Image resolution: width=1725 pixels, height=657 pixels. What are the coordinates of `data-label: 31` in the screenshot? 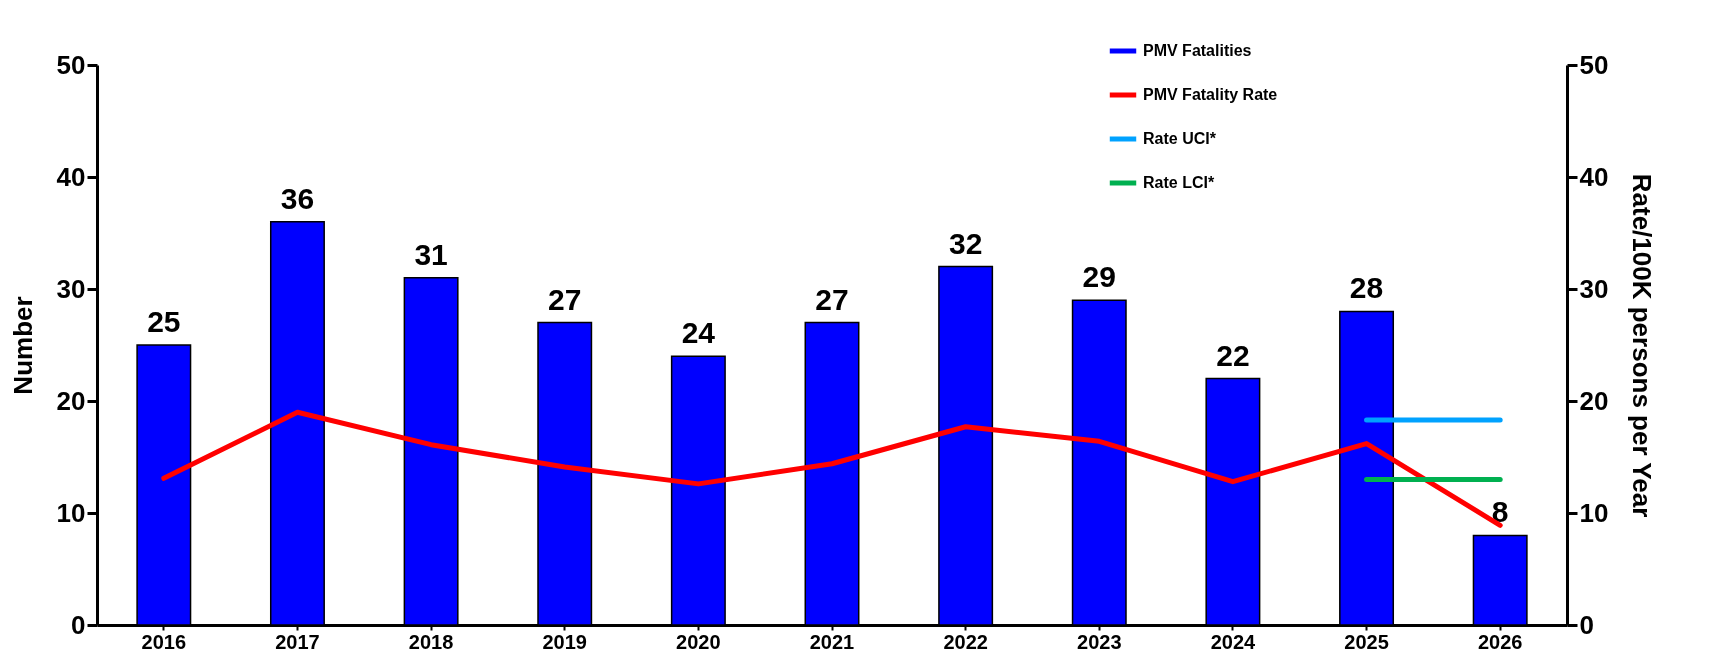 It's located at (431, 254).